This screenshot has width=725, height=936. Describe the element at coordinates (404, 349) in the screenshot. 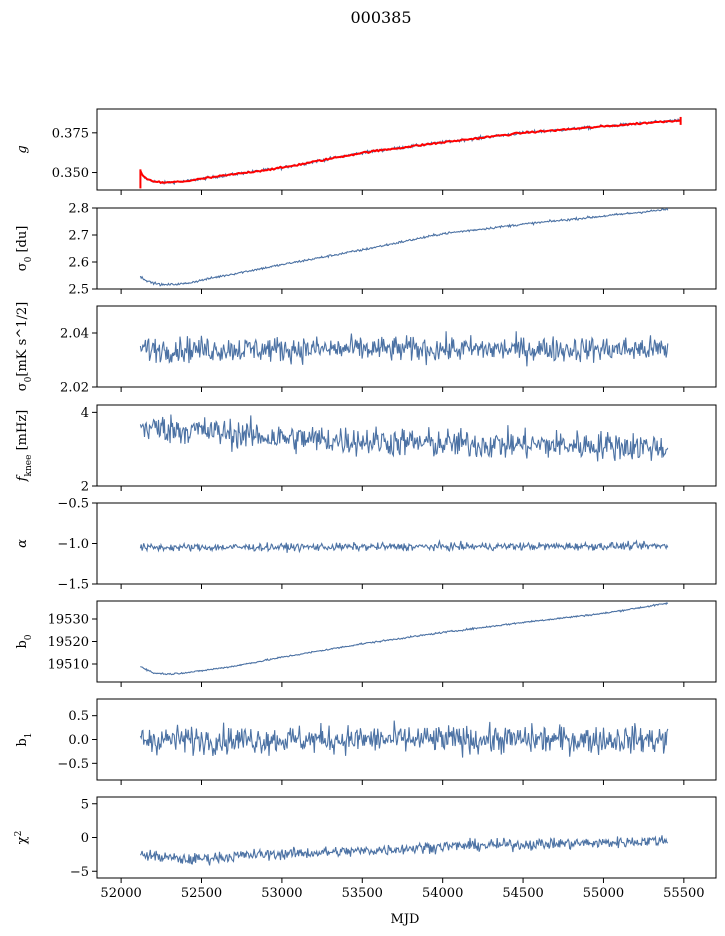

I see `series-line-sigma0_mk` at that location.